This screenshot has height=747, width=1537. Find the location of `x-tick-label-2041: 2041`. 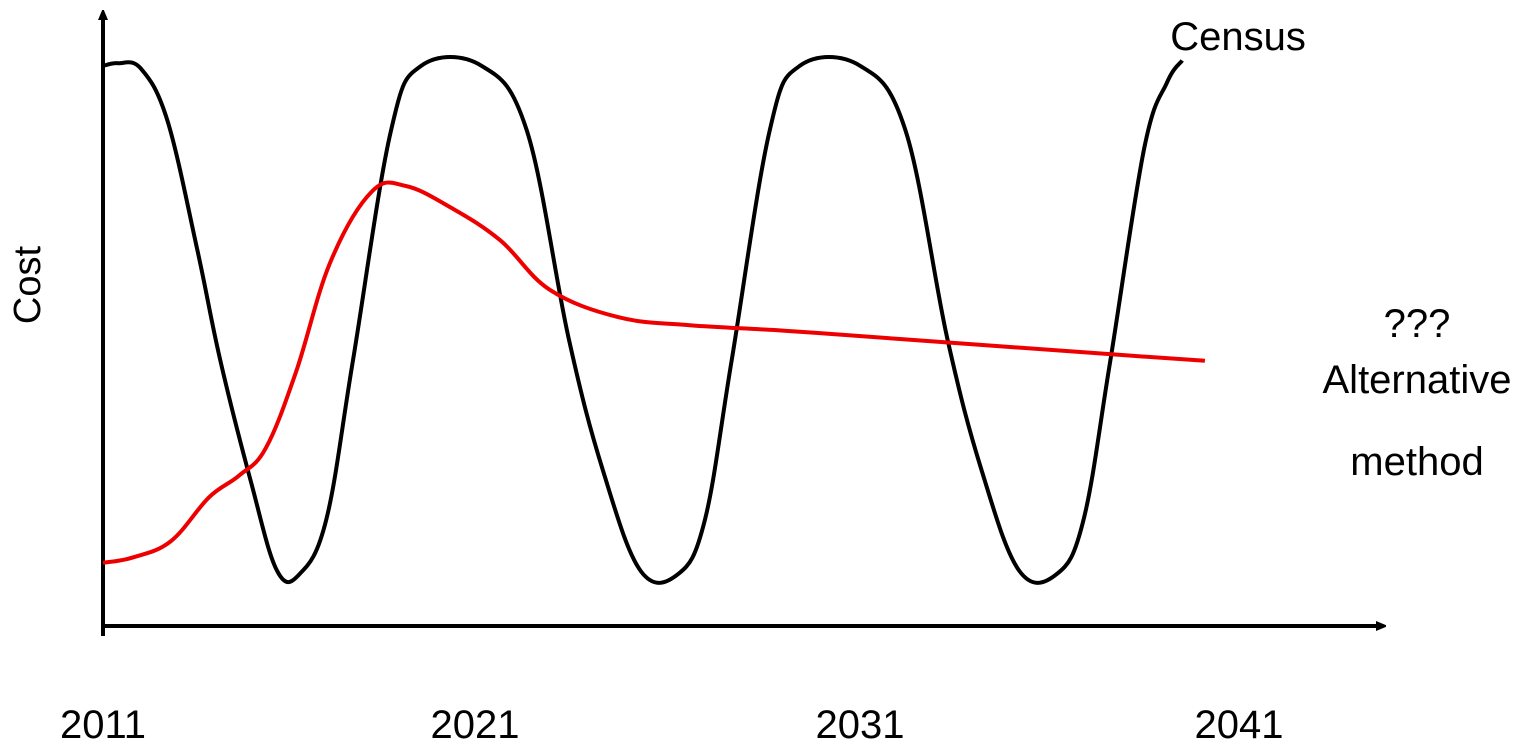

x-tick-label-2041: 2041 is located at coordinates (1239, 725).